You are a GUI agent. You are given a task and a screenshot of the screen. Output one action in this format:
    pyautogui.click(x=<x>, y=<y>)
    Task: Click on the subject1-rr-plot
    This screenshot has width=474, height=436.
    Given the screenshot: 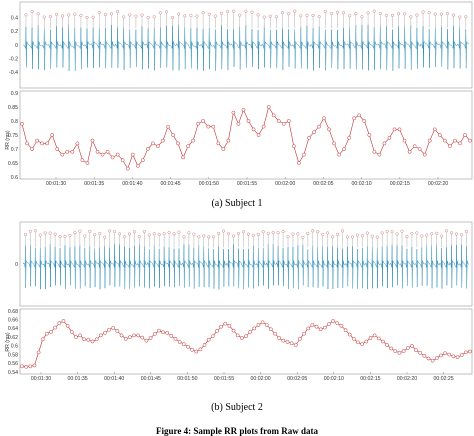 What is the action you would take?
    pyautogui.click(x=246, y=138)
    